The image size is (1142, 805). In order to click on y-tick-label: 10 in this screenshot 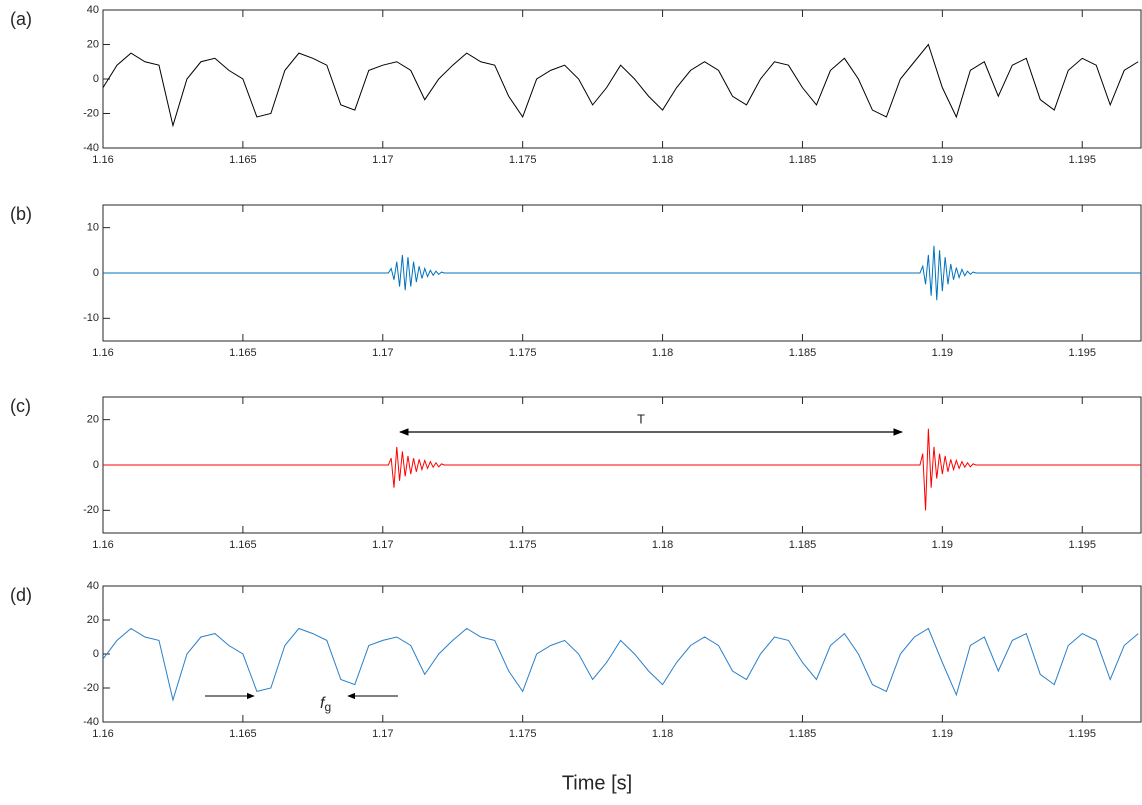, I will do `click(93, 228)`.